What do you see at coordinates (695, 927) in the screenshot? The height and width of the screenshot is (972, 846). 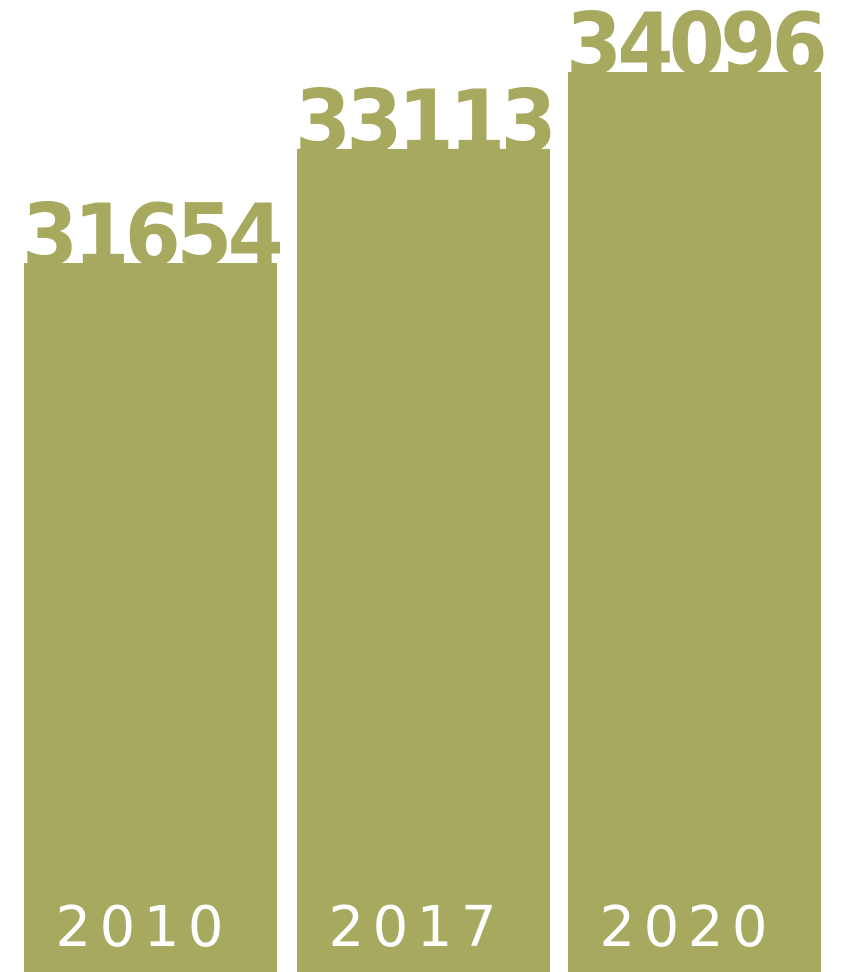 I see `bar-category-label: 2020` at bounding box center [695, 927].